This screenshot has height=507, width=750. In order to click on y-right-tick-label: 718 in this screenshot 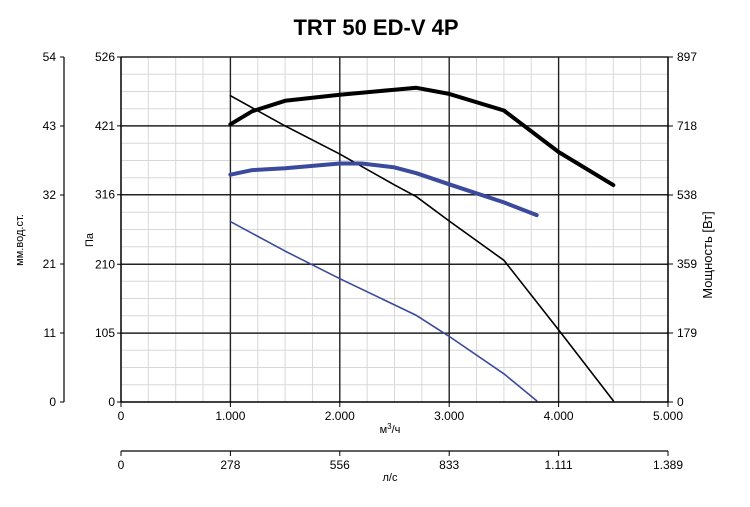, I will do `click(687, 126)`.